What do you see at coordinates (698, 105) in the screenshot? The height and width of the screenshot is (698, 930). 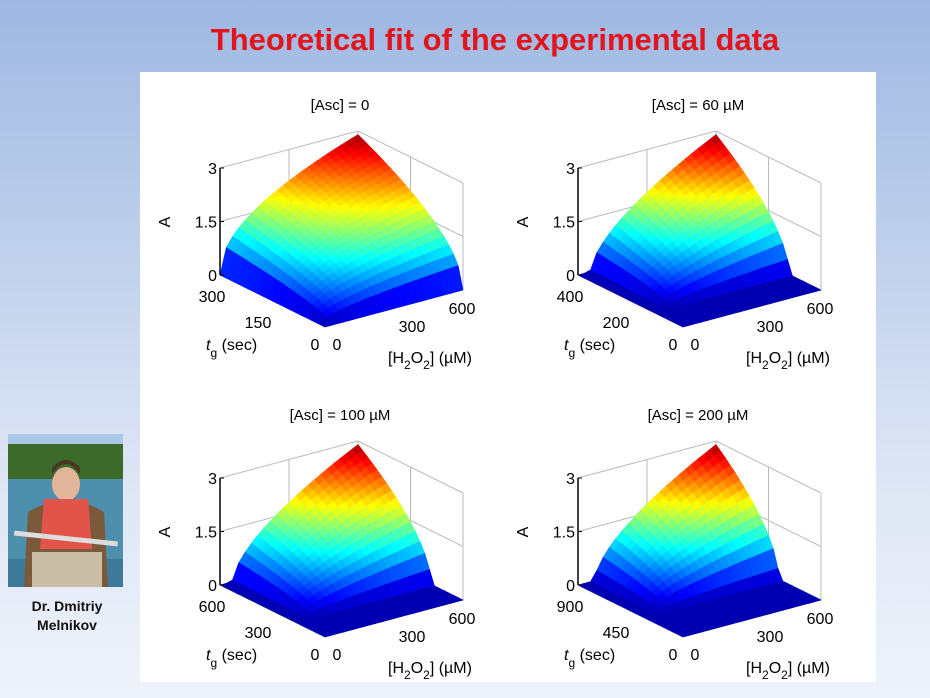 I see `plot-title: [Asc] = 60 µM` at bounding box center [698, 105].